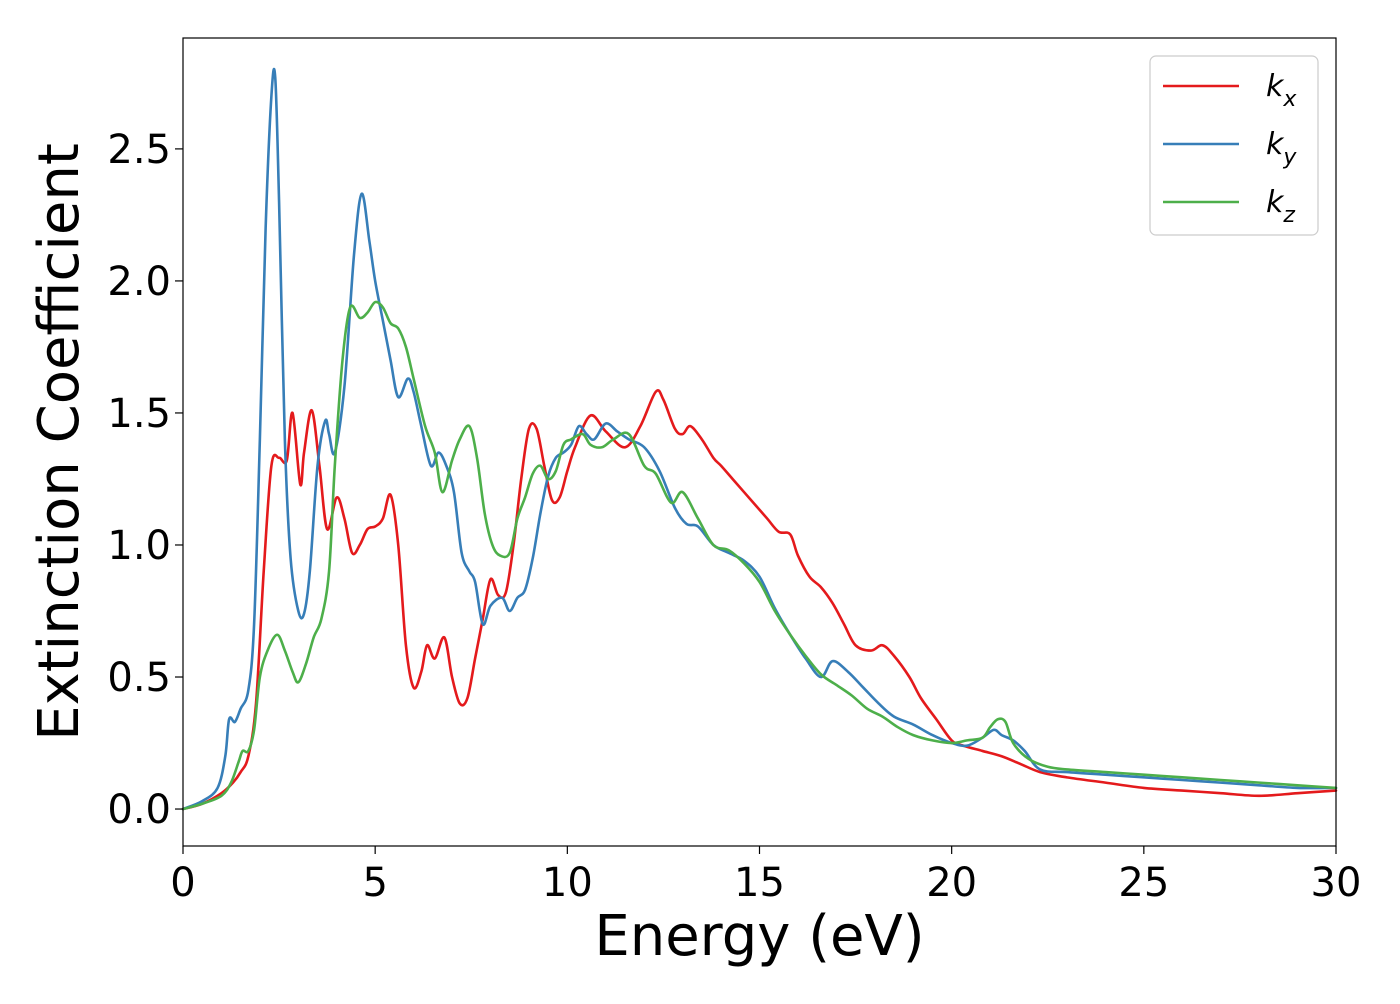  What do you see at coordinates (1281, 90) in the screenshot?
I see `legend-label: kx` at bounding box center [1281, 90].